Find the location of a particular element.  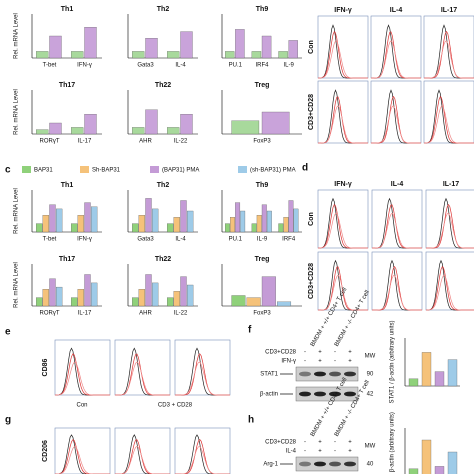

panel-label: h is located at coordinates (251, 420).